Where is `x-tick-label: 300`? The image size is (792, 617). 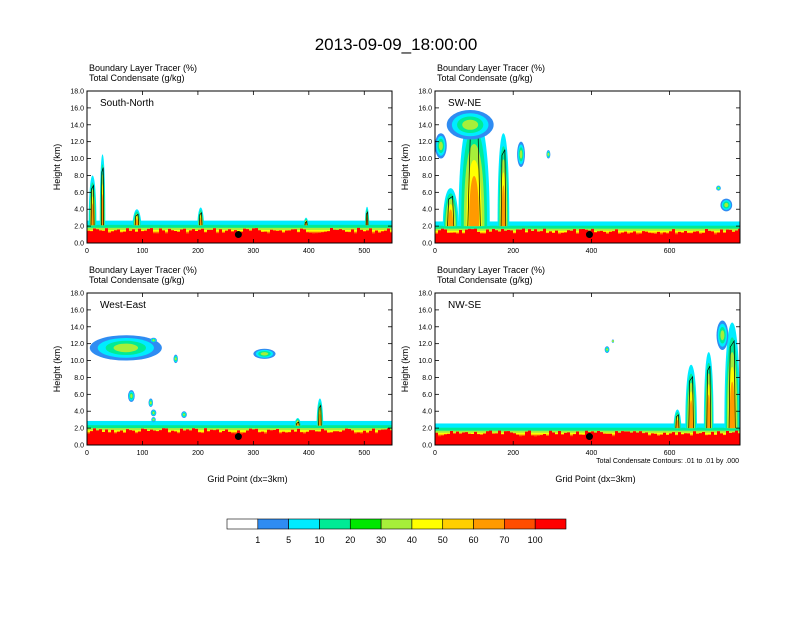 x-tick-label: 300 is located at coordinates (254, 251).